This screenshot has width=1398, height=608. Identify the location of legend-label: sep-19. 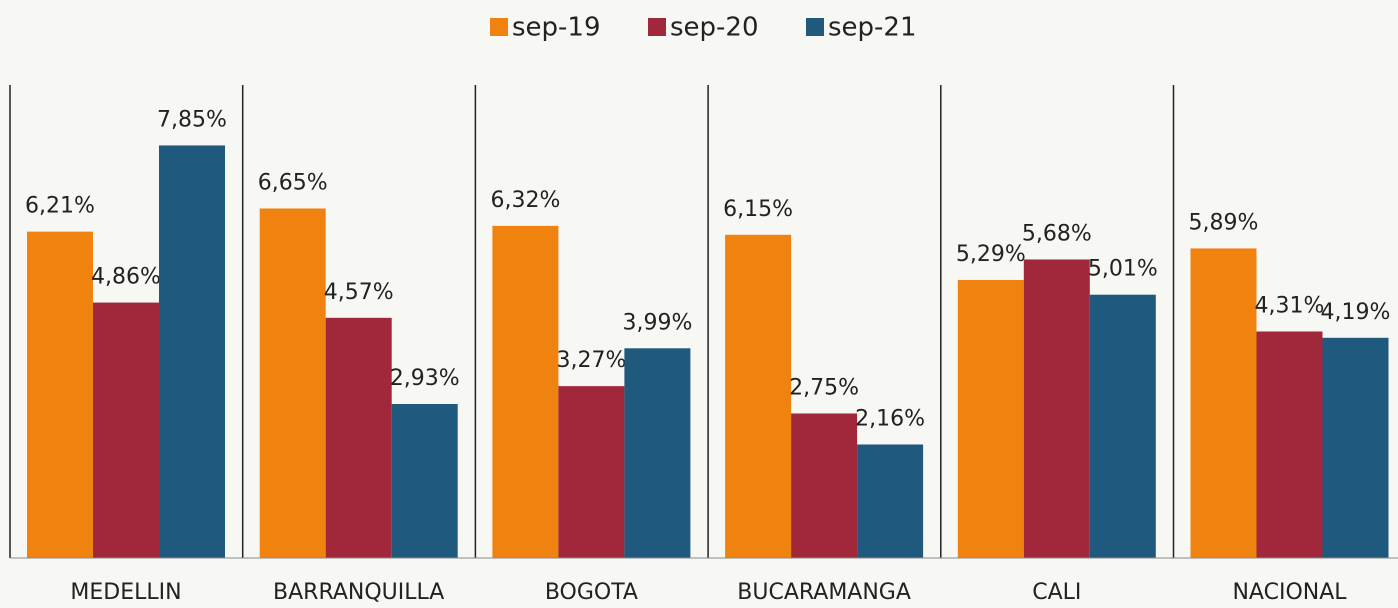
(556, 28).